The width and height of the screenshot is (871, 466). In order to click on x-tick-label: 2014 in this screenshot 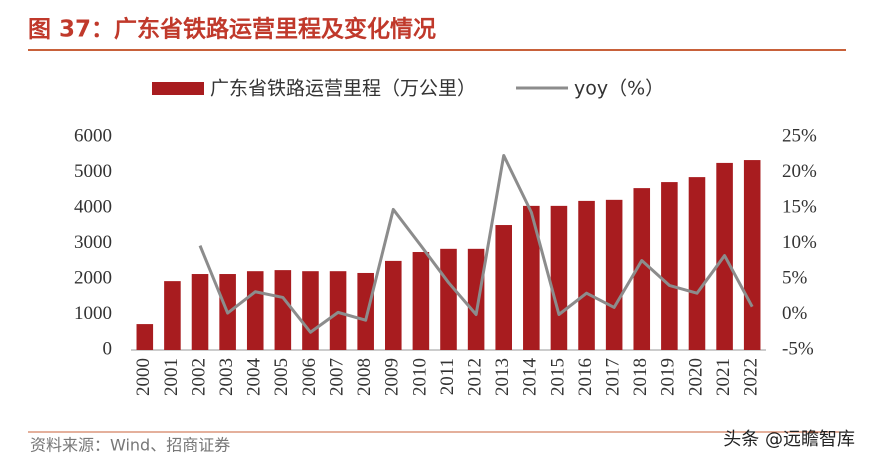, I will do `click(530, 377)`.